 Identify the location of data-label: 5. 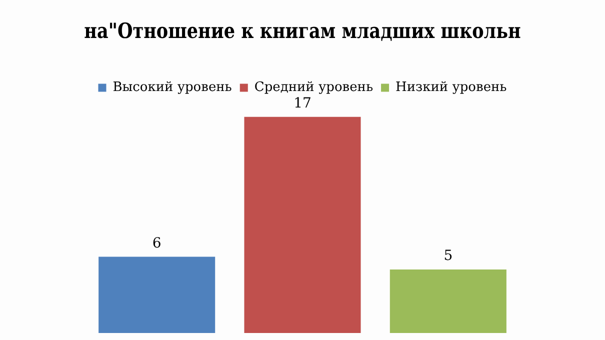
(448, 256).